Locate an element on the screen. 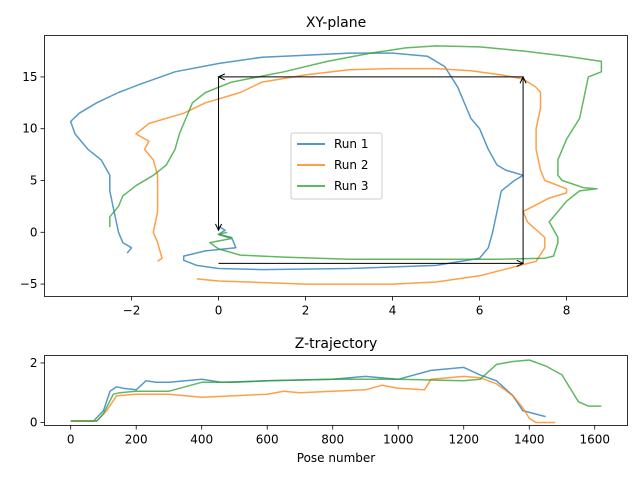  legend-label-run-1: Run 1 is located at coordinates (351, 144).